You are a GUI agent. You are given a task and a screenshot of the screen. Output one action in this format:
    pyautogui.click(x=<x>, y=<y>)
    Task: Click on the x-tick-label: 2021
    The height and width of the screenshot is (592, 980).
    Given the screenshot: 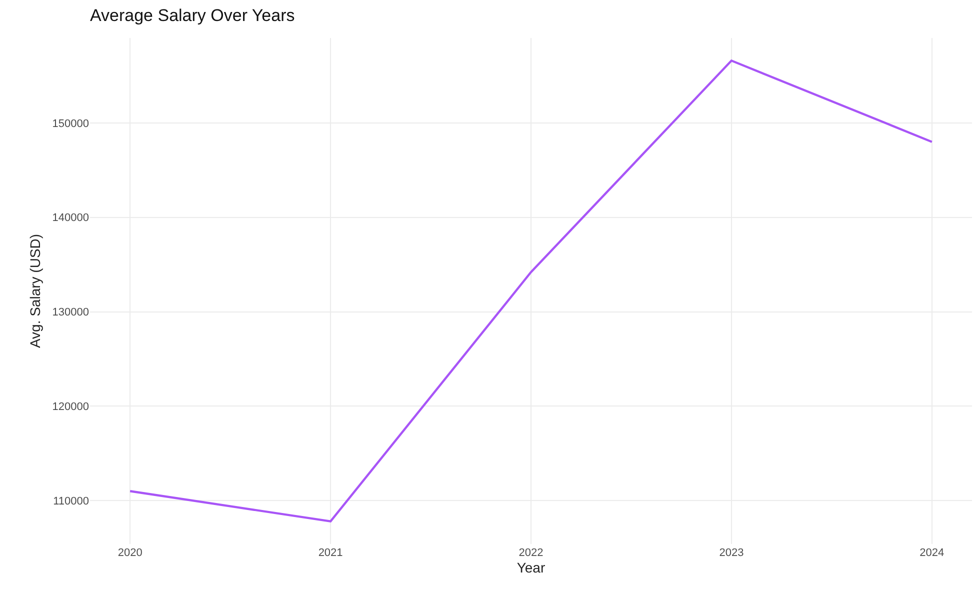 What is the action you would take?
    pyautogui.click(x=330, y=553)
    